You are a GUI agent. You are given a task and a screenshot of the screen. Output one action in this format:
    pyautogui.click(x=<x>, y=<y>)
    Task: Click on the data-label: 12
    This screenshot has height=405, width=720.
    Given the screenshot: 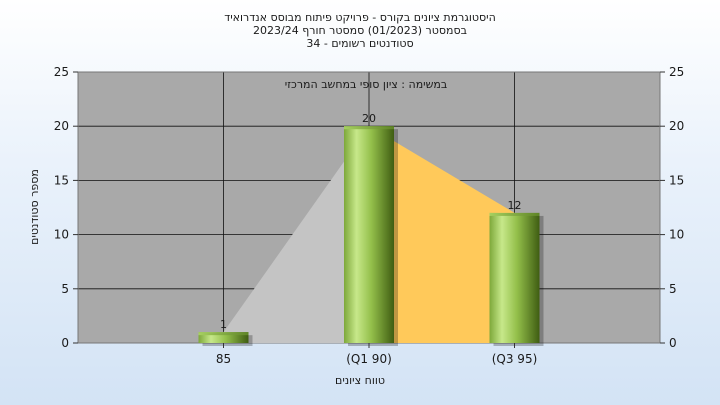 What is the action you would take?
    pyautogui.click(x=515, y=205)
    